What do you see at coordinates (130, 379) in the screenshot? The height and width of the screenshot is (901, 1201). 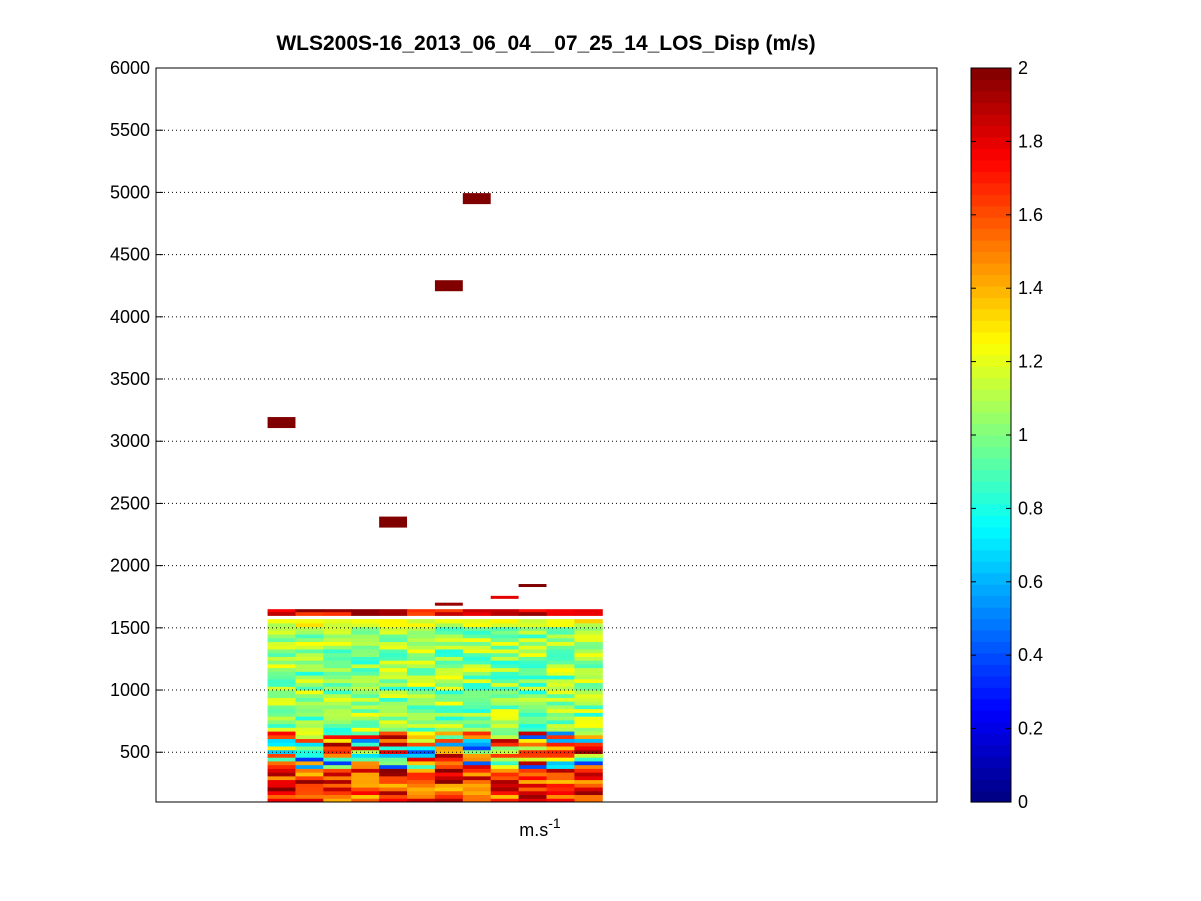 I see `y-tick-label: 3500` at bounding box center [130, 379].